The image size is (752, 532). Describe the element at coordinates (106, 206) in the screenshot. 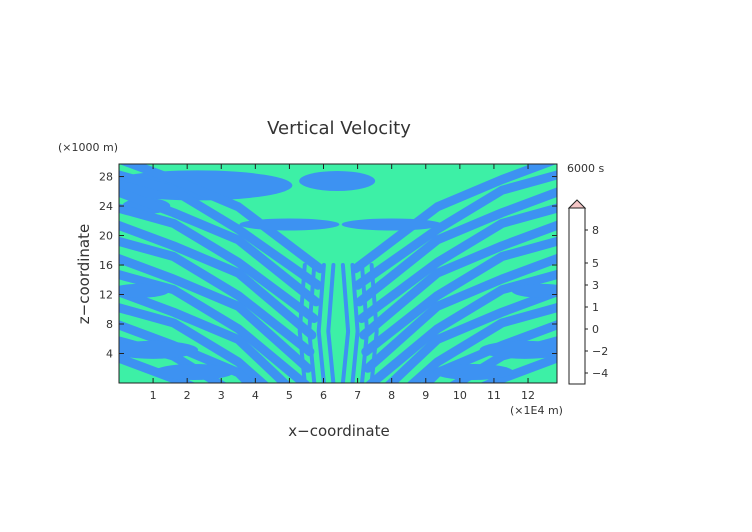

I see `y-tick-label: 24` at that location.